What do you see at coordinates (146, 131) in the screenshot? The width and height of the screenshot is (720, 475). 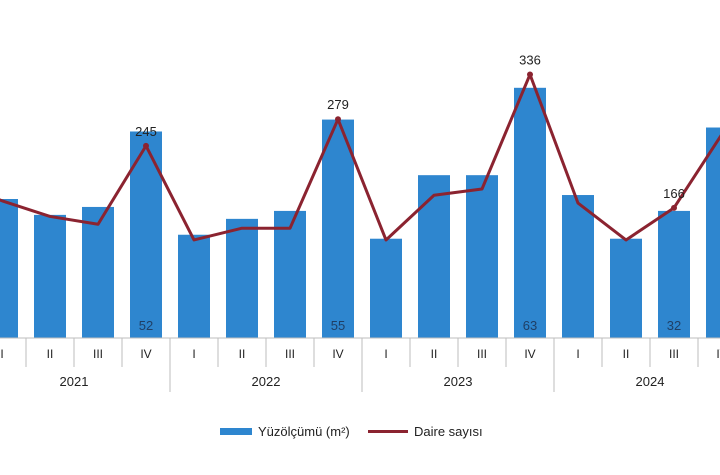 I see `line-label-2021-IV: 245` at bounding box center [146, 131].